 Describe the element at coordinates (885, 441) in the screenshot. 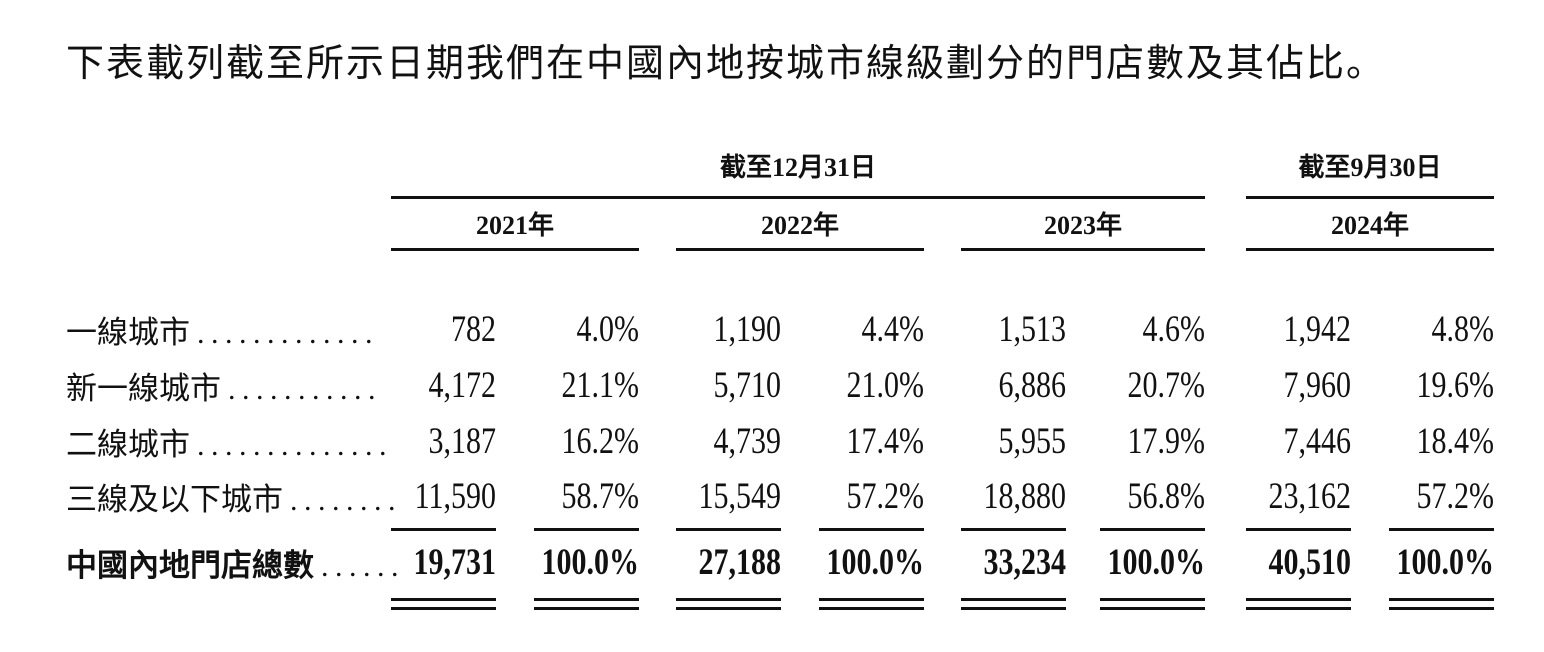

I see `value-cell: 17.4%` at that location.